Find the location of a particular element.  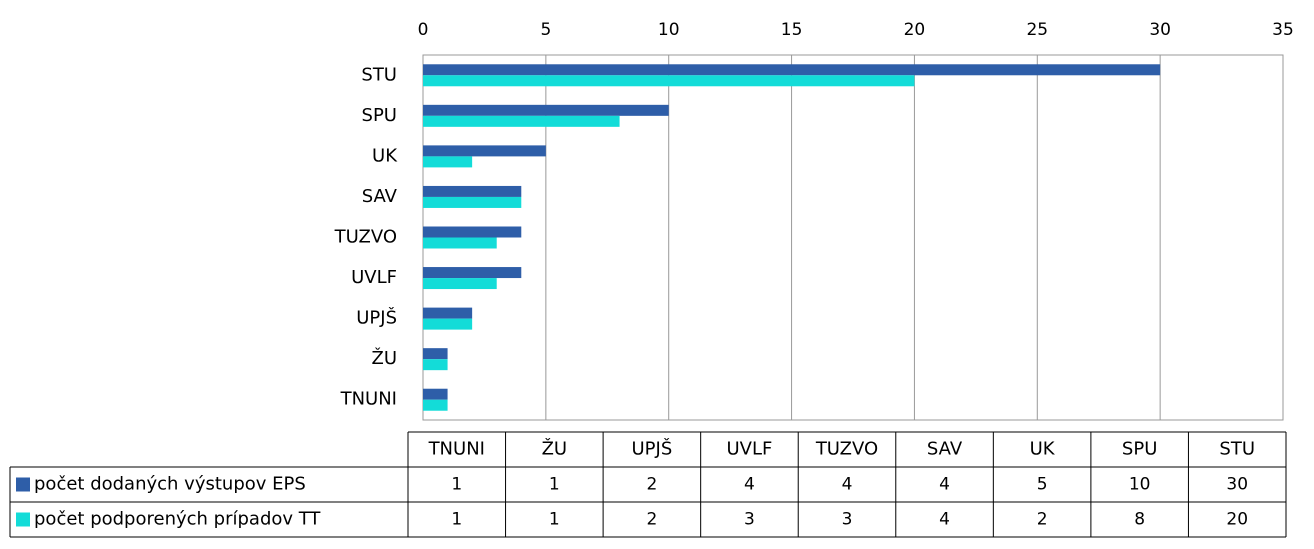

legend-label: počet dodaných výstupov EPS is located at coordinates (170, 484).